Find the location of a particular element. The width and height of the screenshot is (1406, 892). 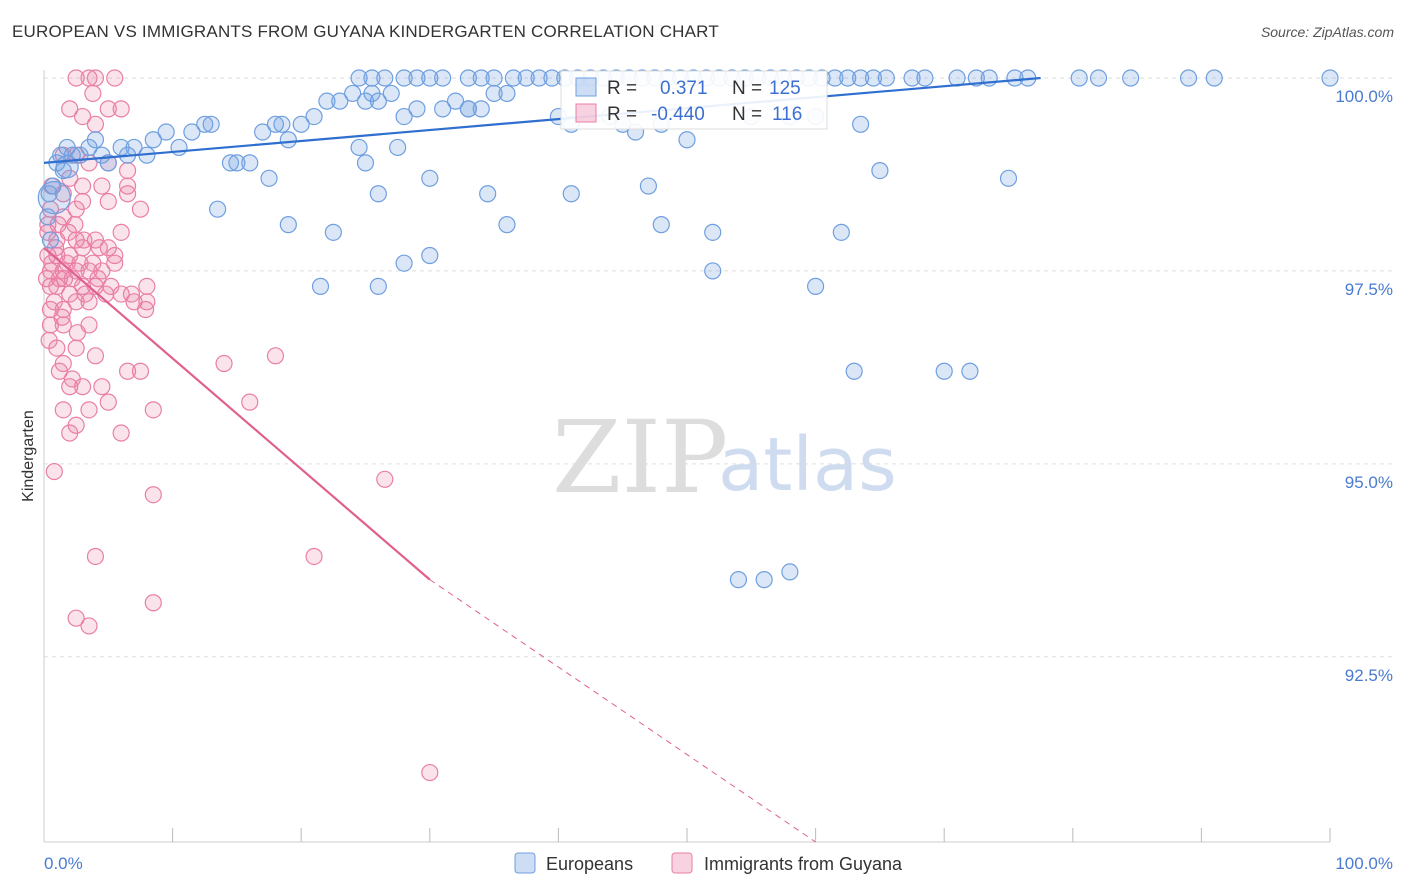

legend-swatch-europeans is located at coordinates (586, 87).